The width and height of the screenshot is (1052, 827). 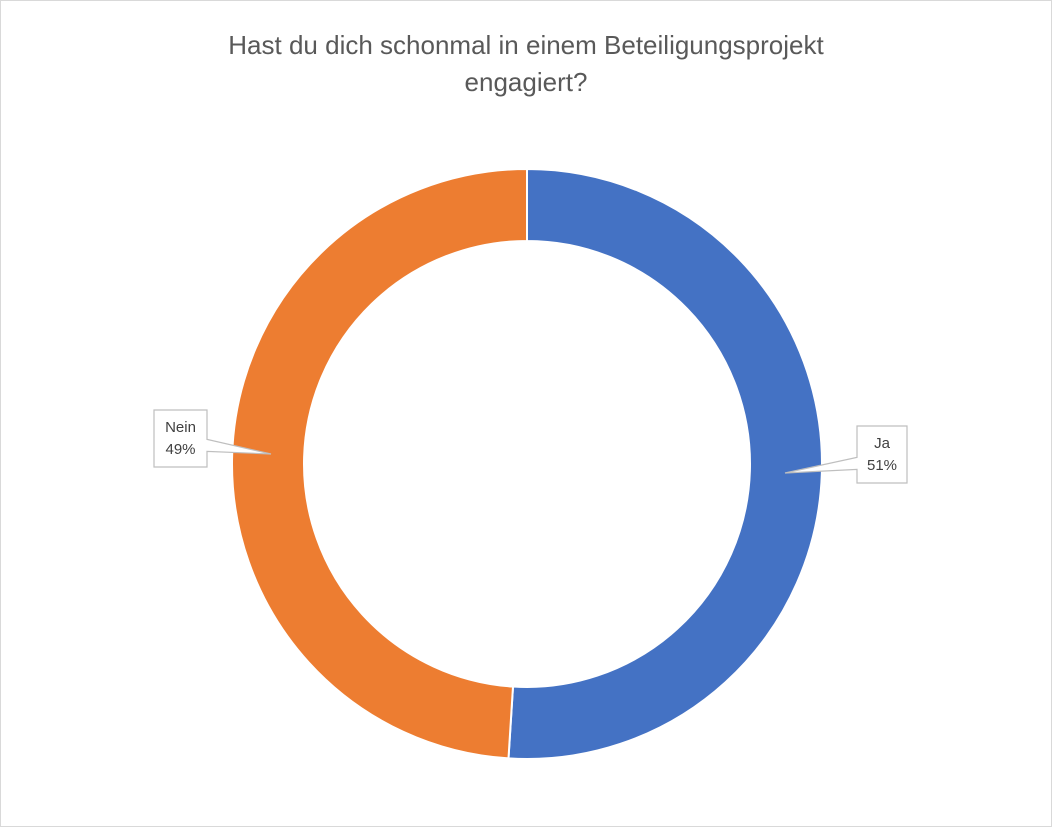 I want to click on chart-title-line-2: engagiert?, so click(x=526, y=82).